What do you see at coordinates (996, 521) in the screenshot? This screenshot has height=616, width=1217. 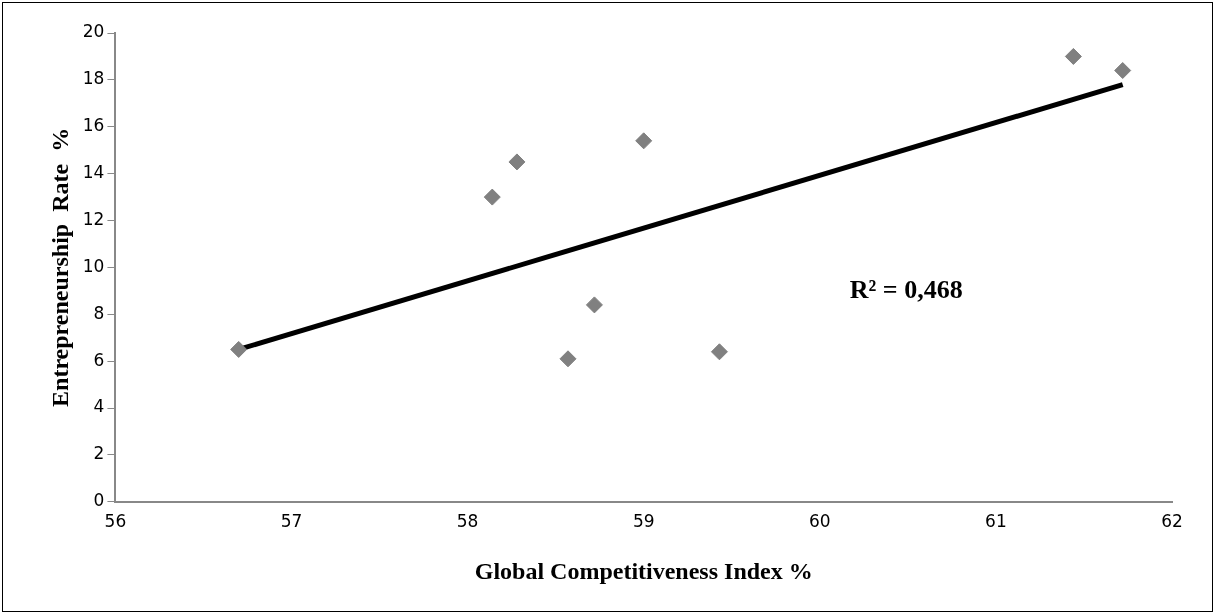 I see `x-tick-label: 61` at bounding box center [996, 521].